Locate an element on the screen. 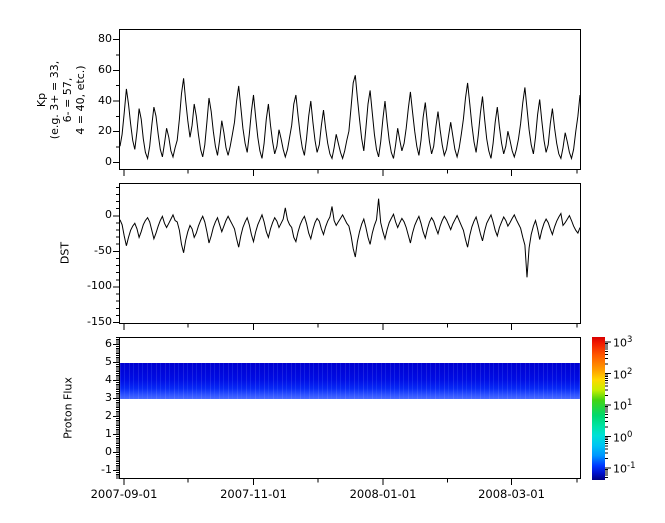 The image size is (665, 523). y-tick-label: -100 is located at coordinates (99, 286).